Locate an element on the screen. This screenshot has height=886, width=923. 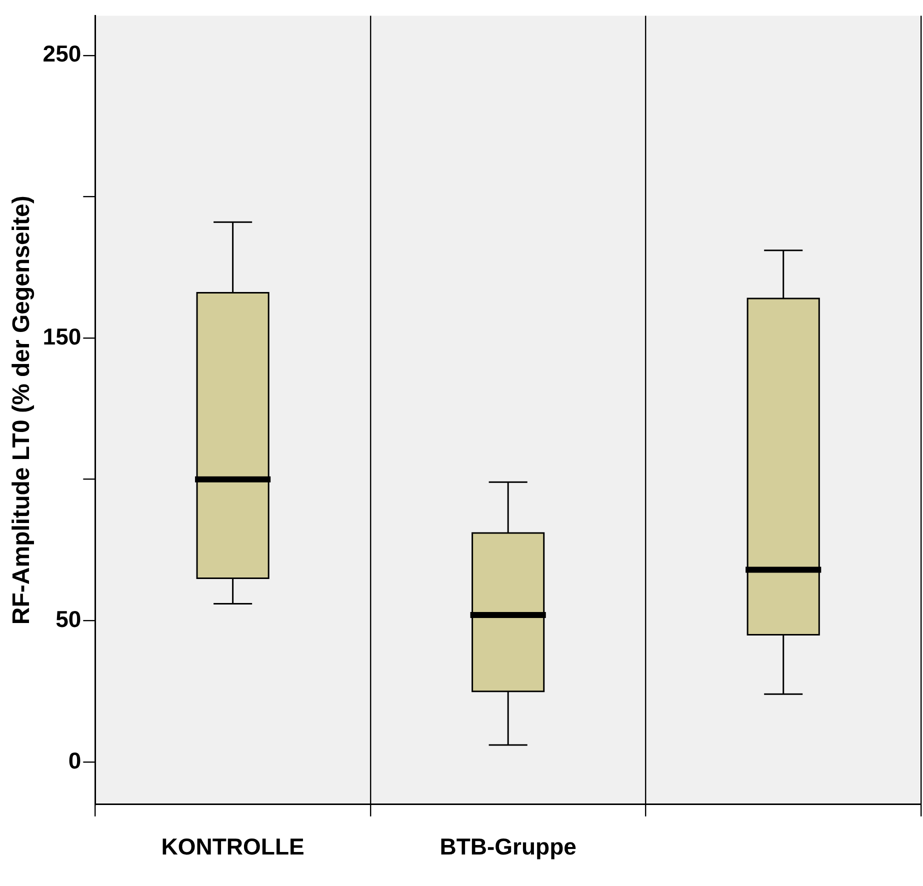
y-tick-label: 0 is located at coordinates (75, 760).